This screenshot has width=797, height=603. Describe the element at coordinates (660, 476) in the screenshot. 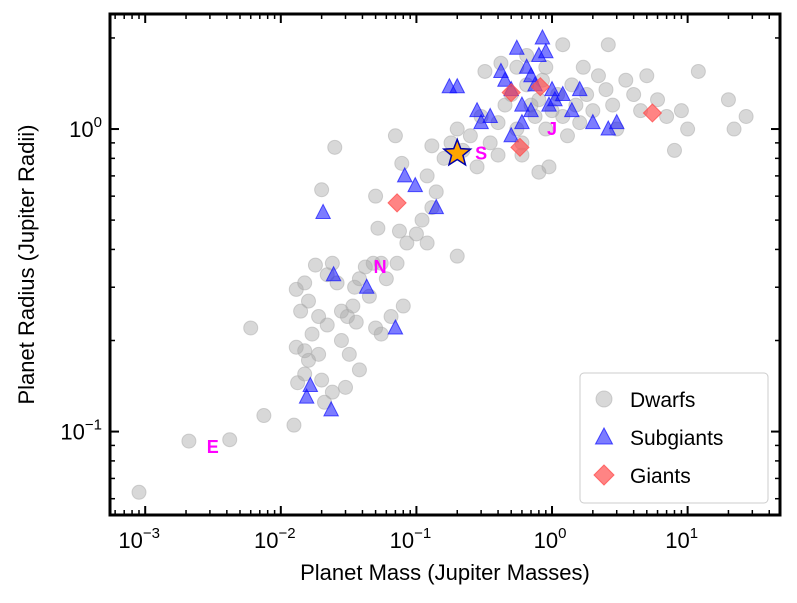

I see `legend-label: Giants` at that location.